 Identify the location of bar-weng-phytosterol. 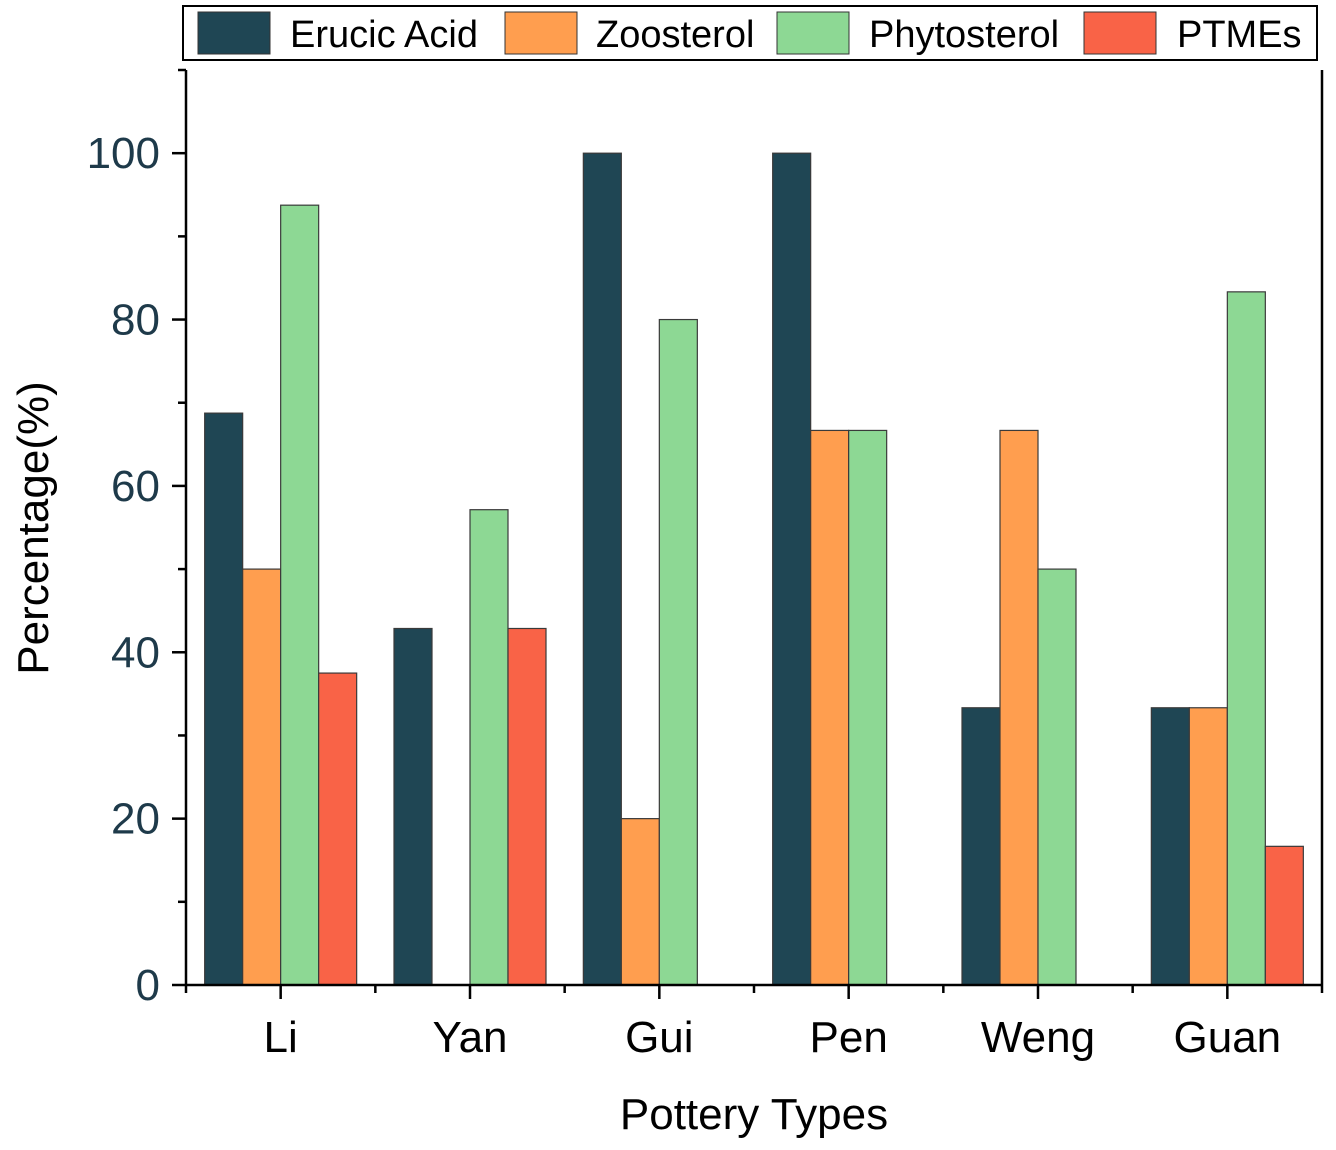
(1057, 777).